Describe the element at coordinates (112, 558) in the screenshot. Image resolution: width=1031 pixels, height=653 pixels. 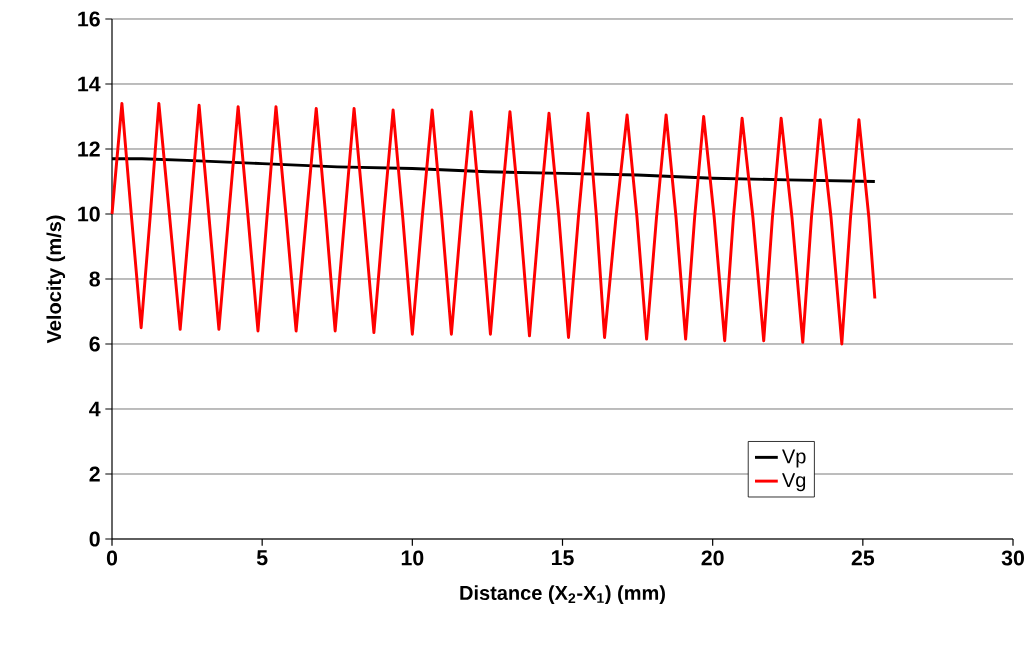
I see `x-tick-label: 0` at that location.